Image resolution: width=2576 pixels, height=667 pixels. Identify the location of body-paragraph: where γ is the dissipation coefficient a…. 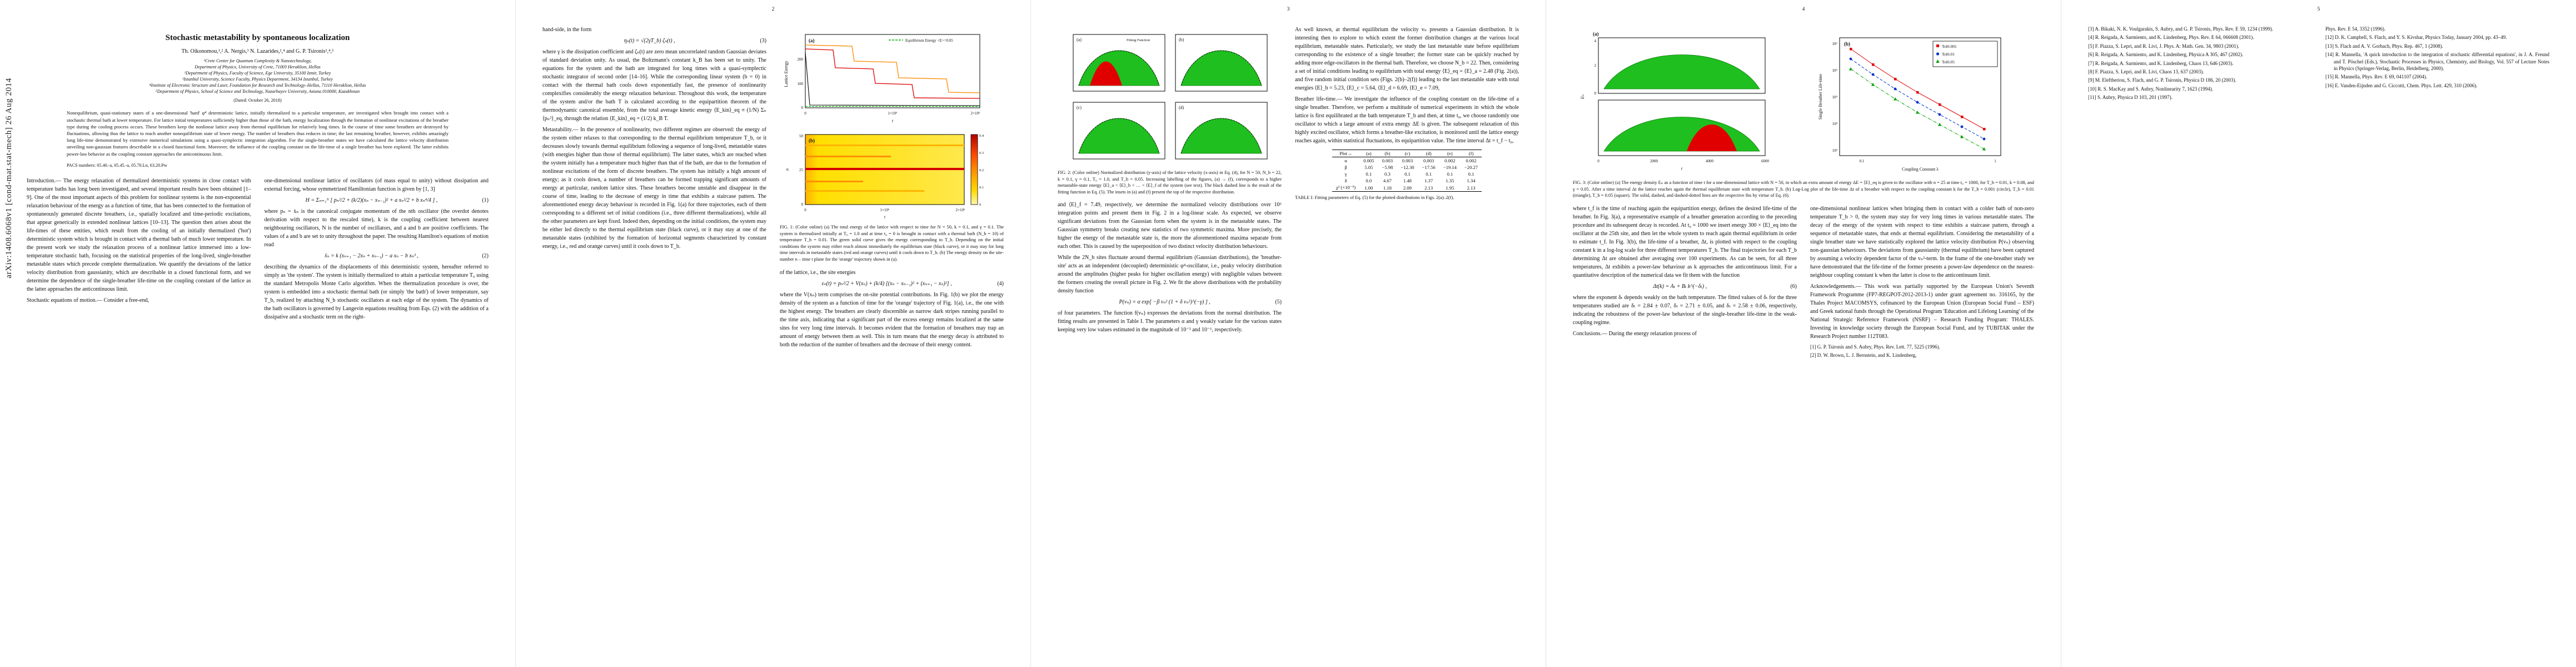
(654, 85).